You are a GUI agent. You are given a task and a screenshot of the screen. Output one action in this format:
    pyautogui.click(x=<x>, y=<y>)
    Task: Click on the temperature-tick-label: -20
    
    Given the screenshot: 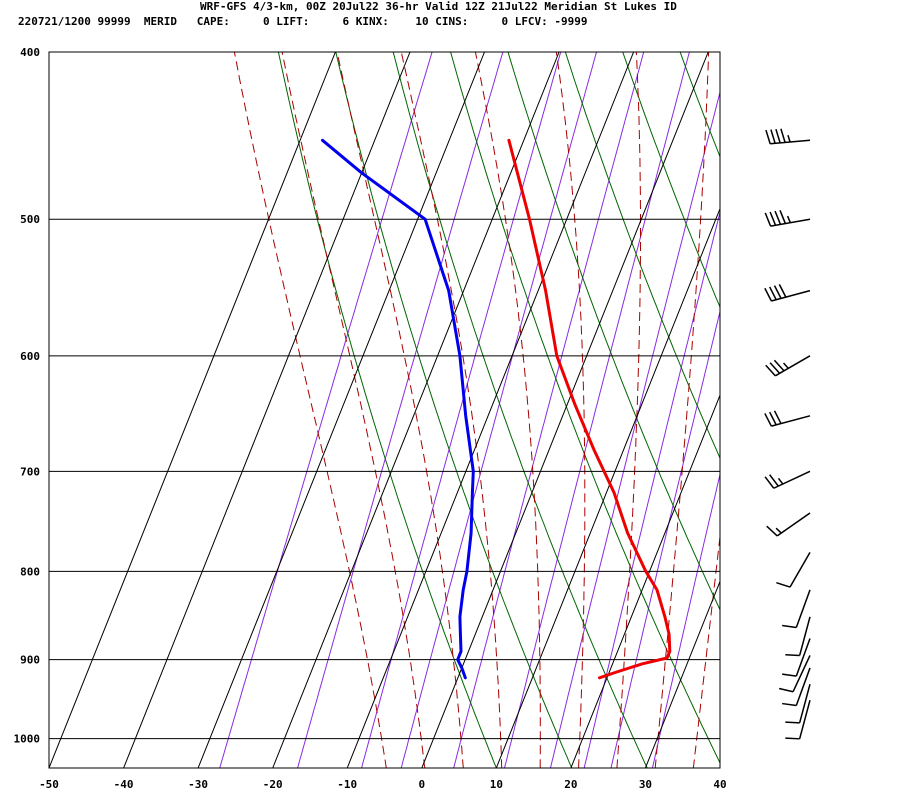 What is the action you would take?
    pyautogui.click(x=273, y=784)
    